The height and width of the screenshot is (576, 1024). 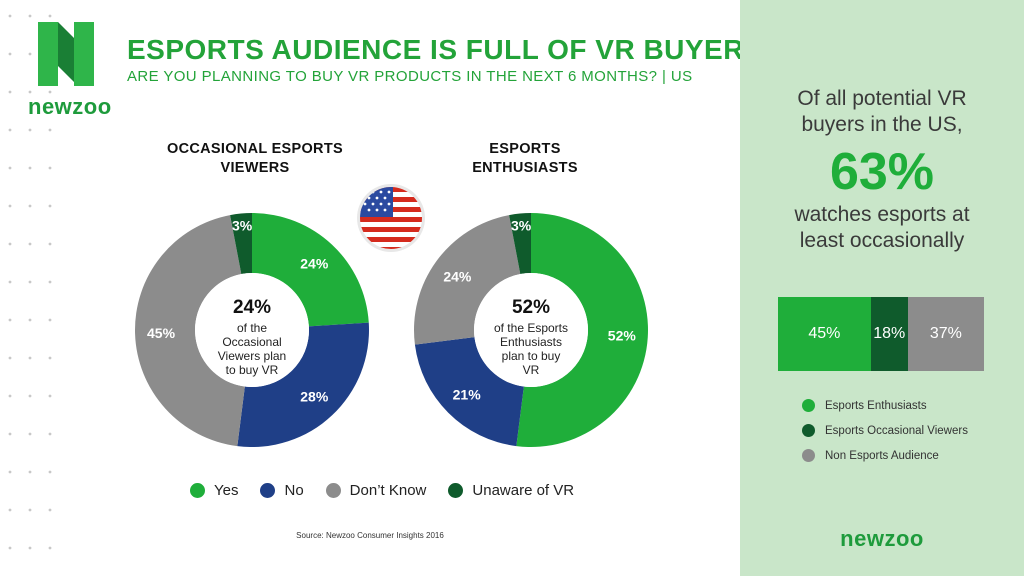 What do you see at coordinates (882, 214) in the screenshot?
I see `panel-tail-line-1: watches esports at` at bounding box center [882, 214].